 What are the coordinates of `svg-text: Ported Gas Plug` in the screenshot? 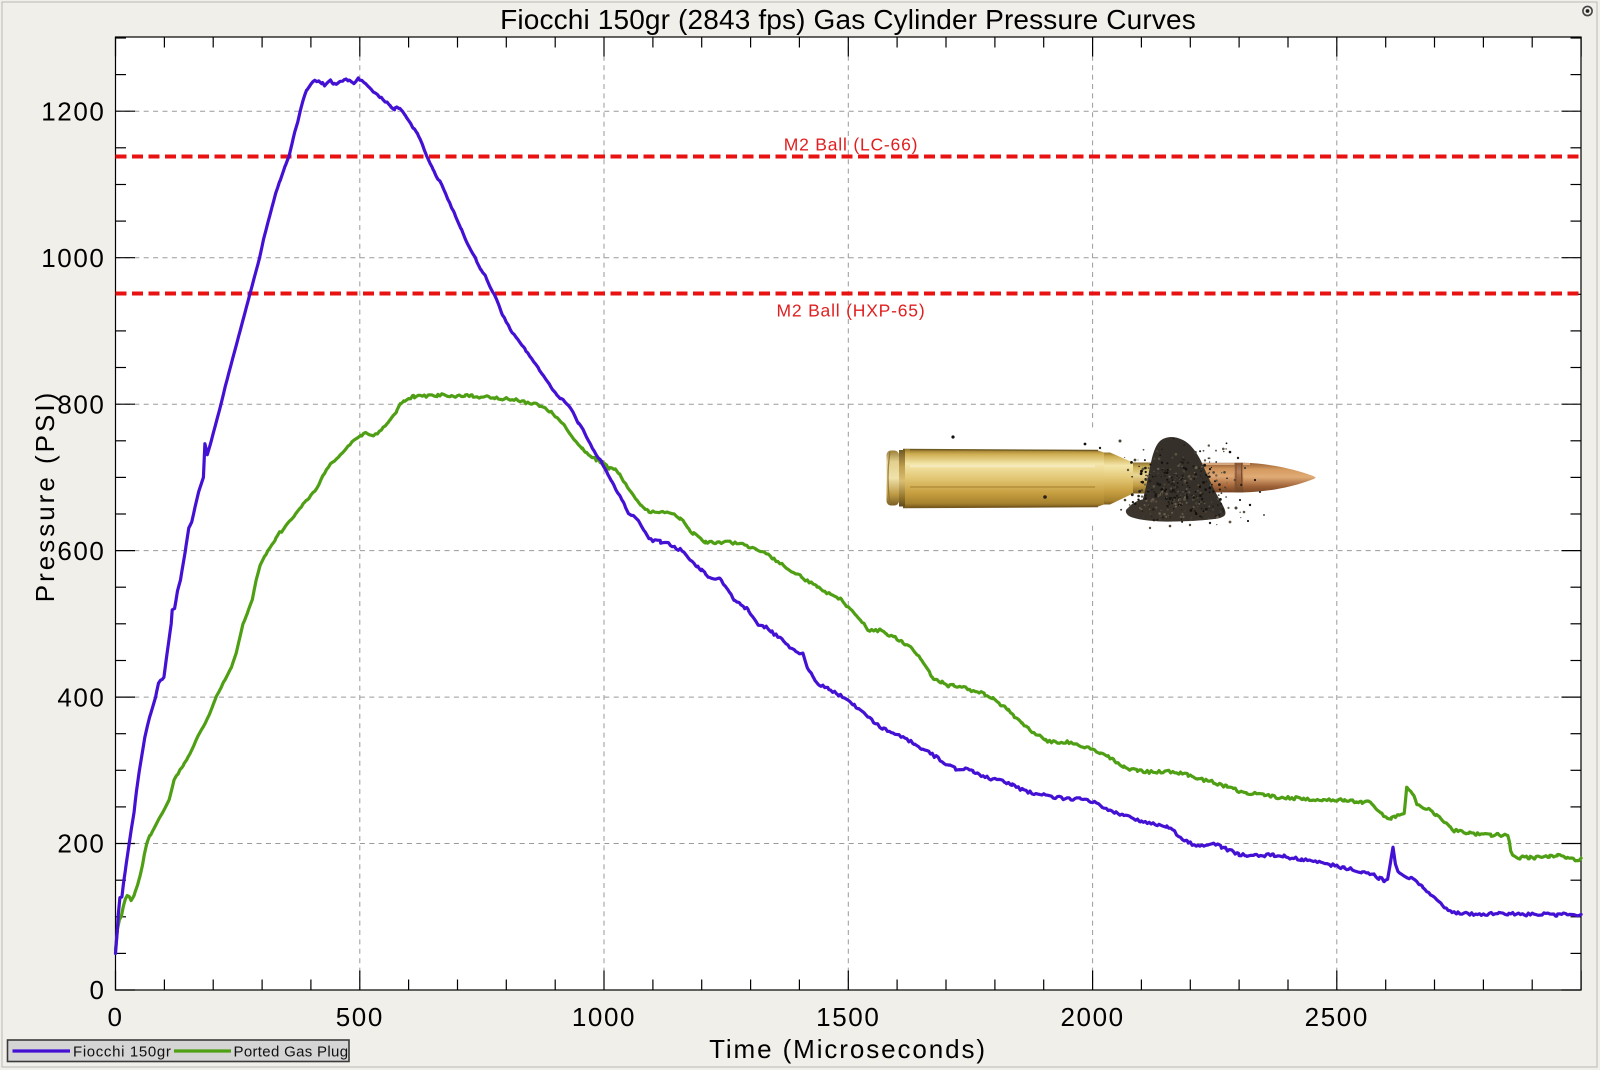 It's located at (291, 1052).